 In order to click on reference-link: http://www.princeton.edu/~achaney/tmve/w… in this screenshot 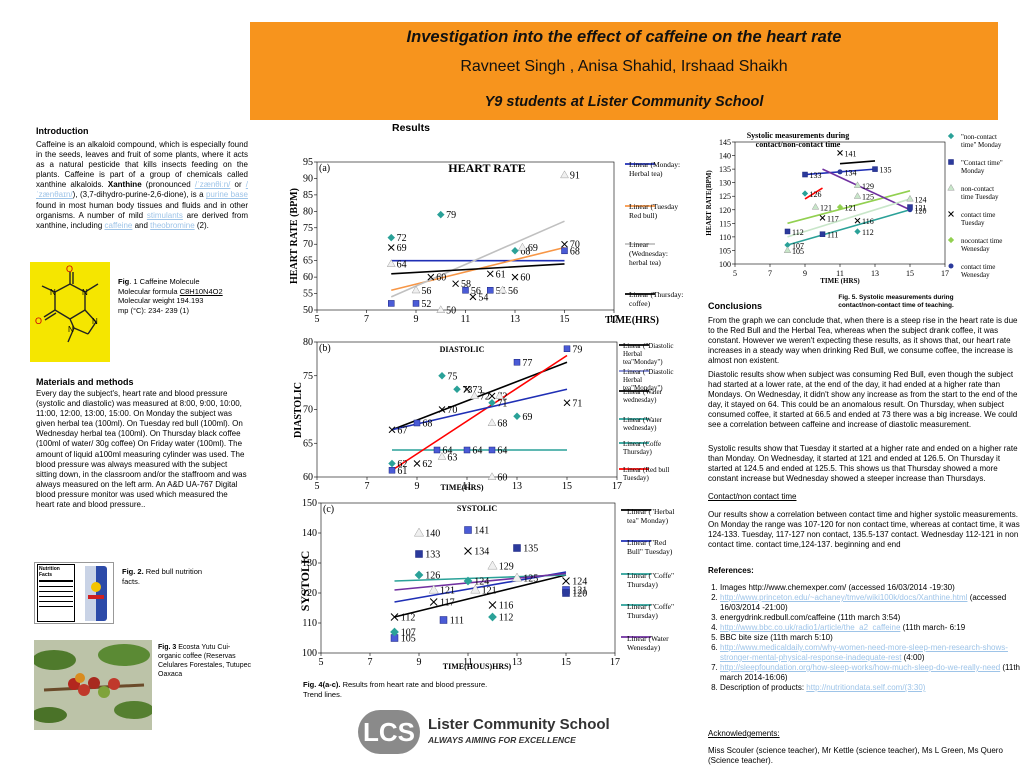, I will do `click(844, 597)`.